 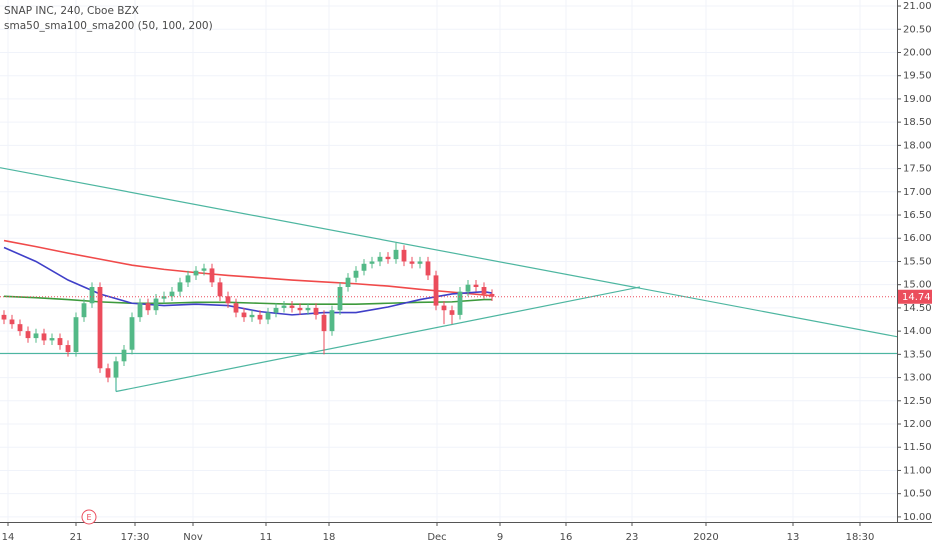 I want to click on sma-line, so click(x=247, y=300).